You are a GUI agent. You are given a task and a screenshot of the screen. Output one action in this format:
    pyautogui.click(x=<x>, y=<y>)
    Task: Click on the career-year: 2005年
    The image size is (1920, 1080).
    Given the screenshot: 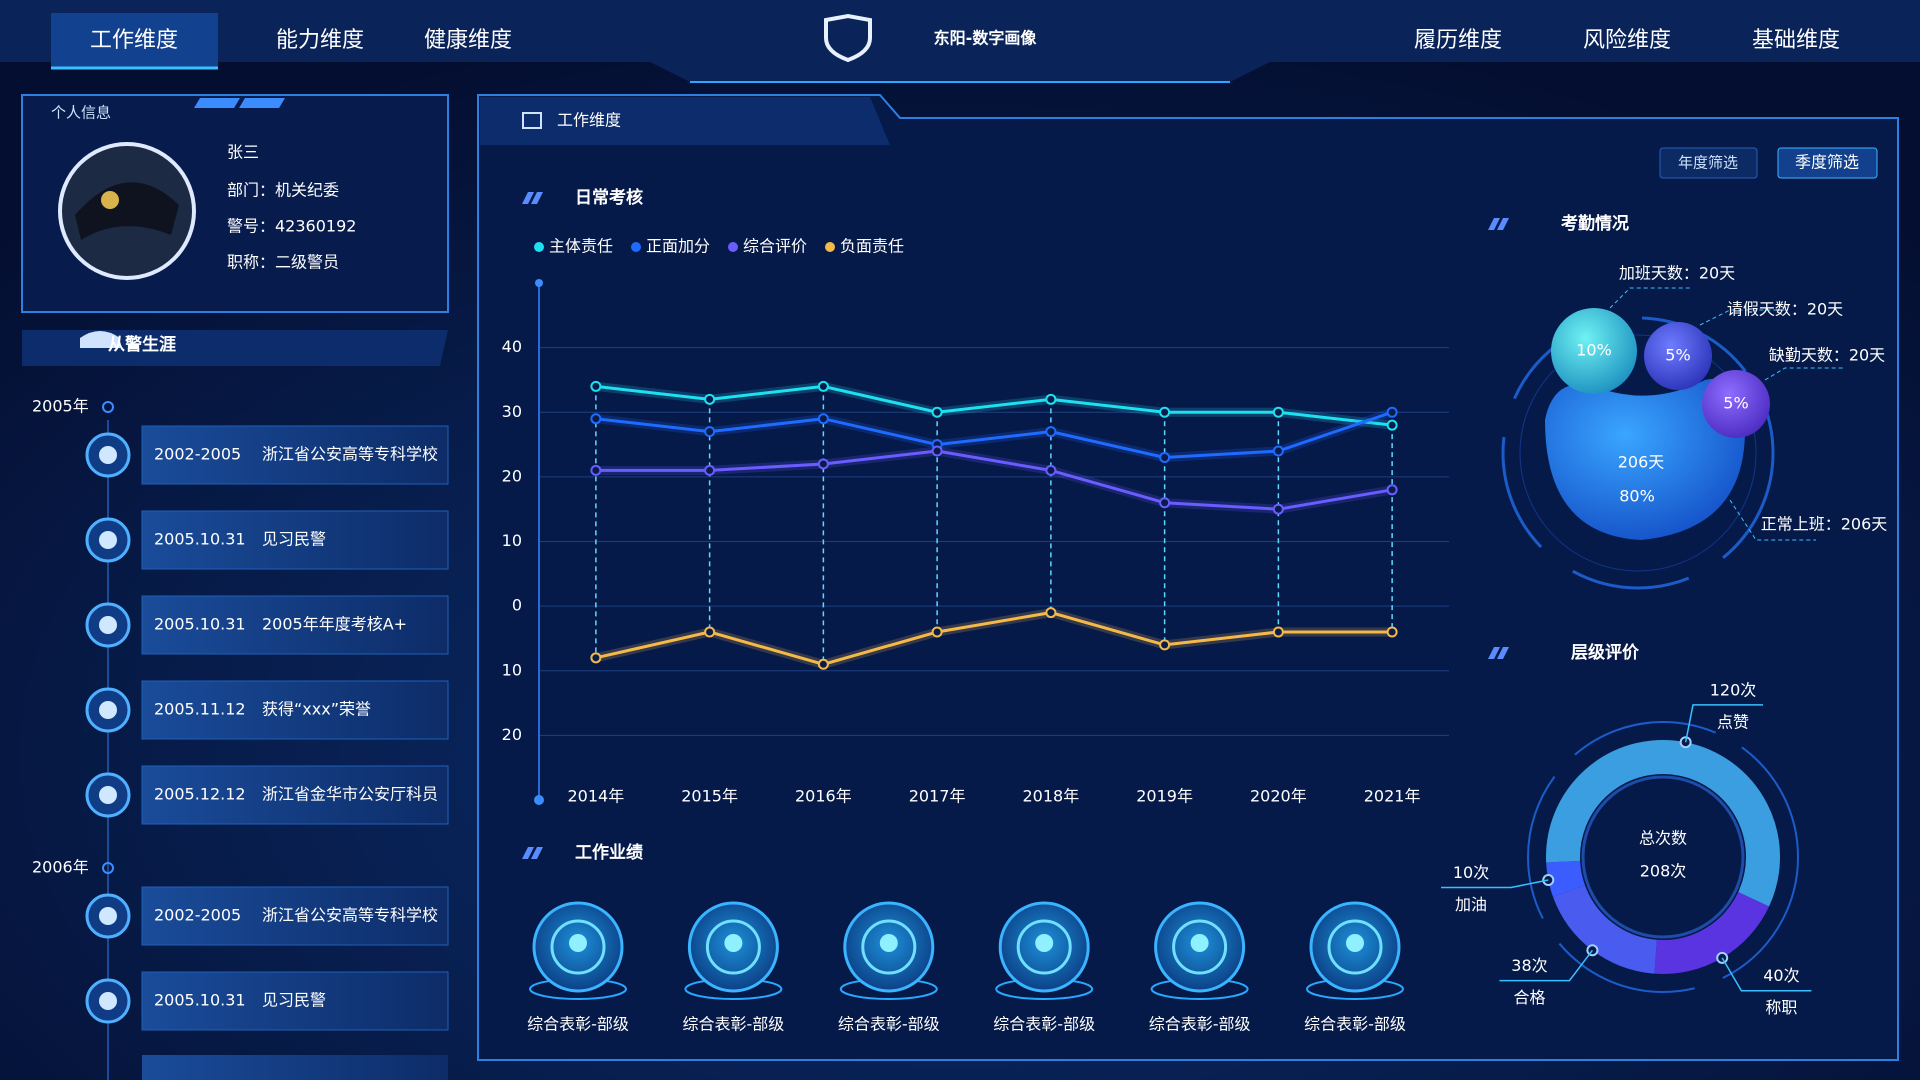 What is the action you would take?
    pyautogui.click(x=60, y=406)
    